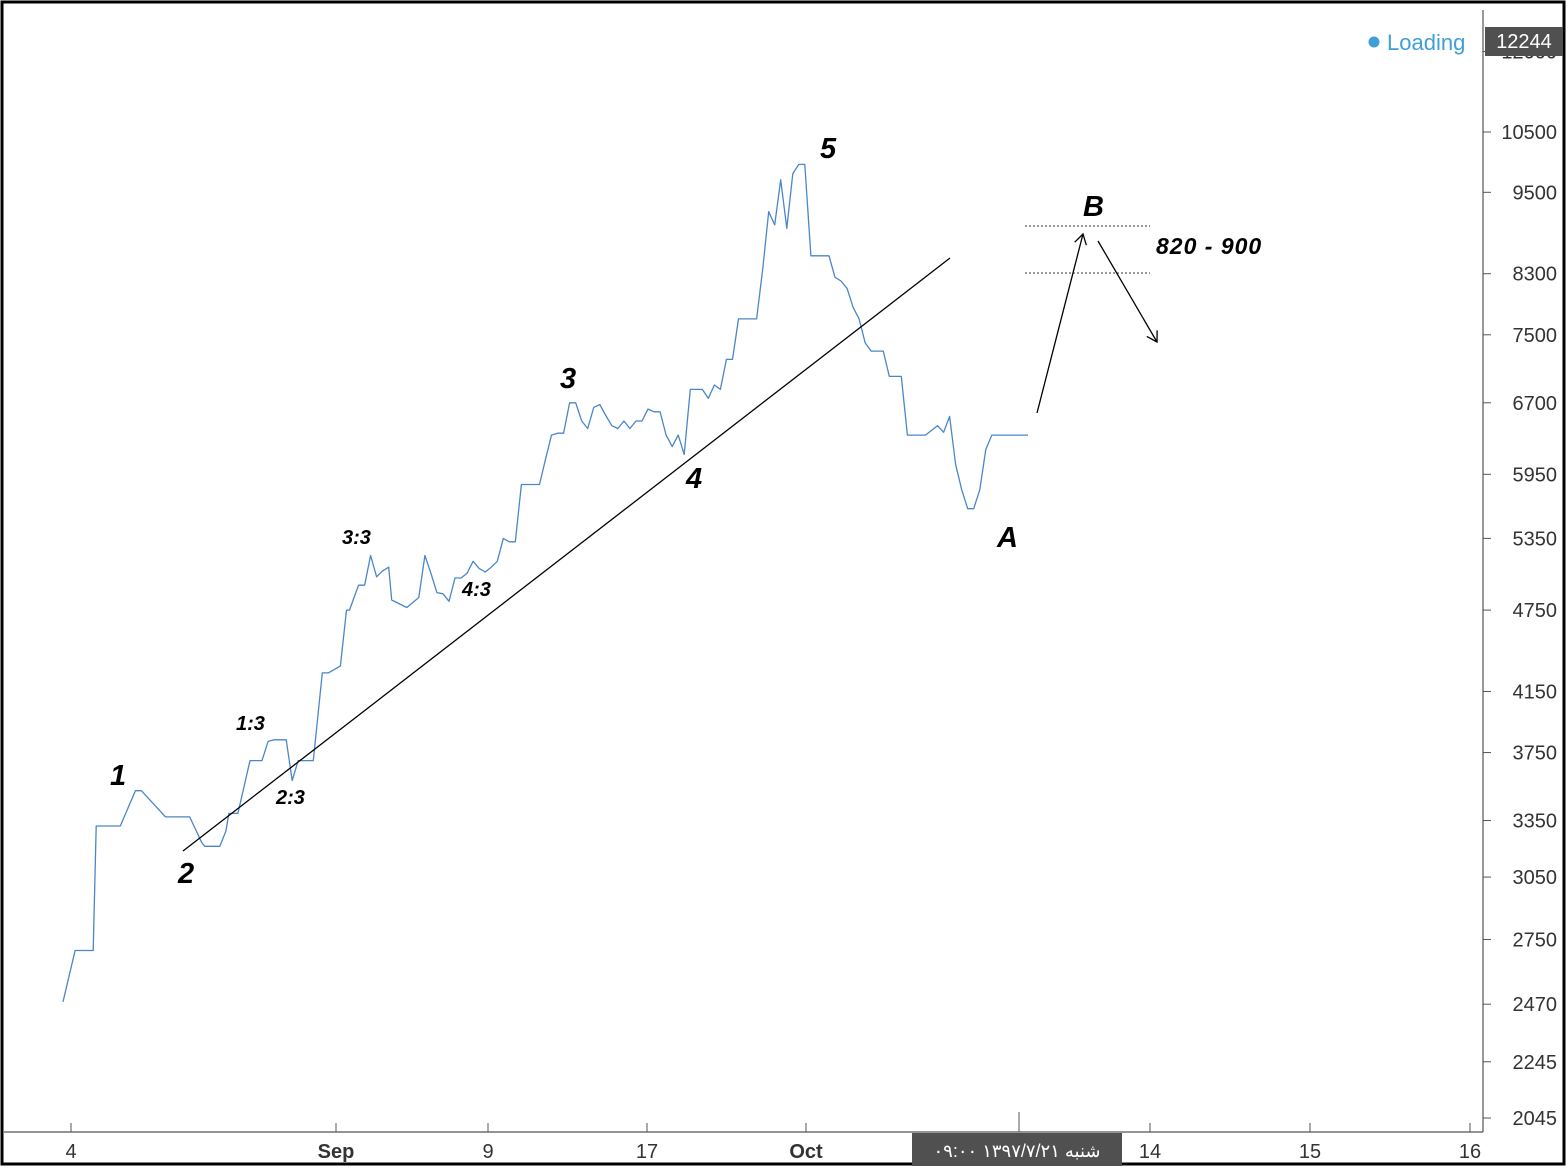 The height and width of the screenshot is (1169, 1568). I want to click on price-badge-value: 12244, so click(1524, 42).